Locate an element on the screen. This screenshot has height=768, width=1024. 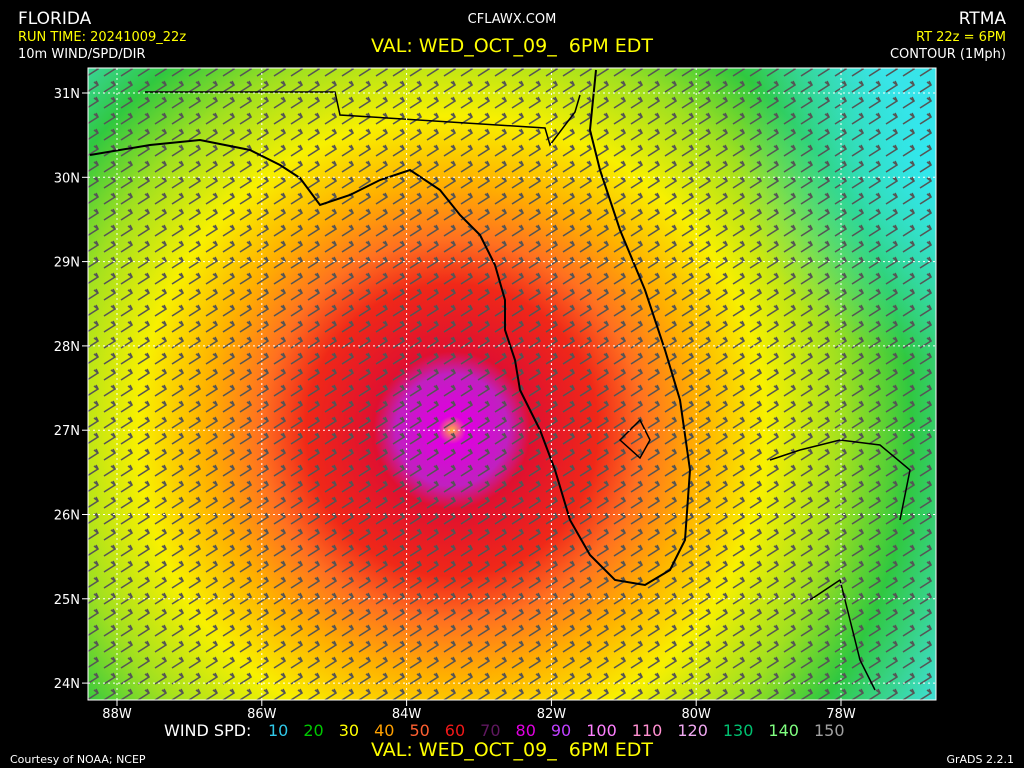
credit: Courtesy of NOAA; NCEP is located at coordinates (78, 759).